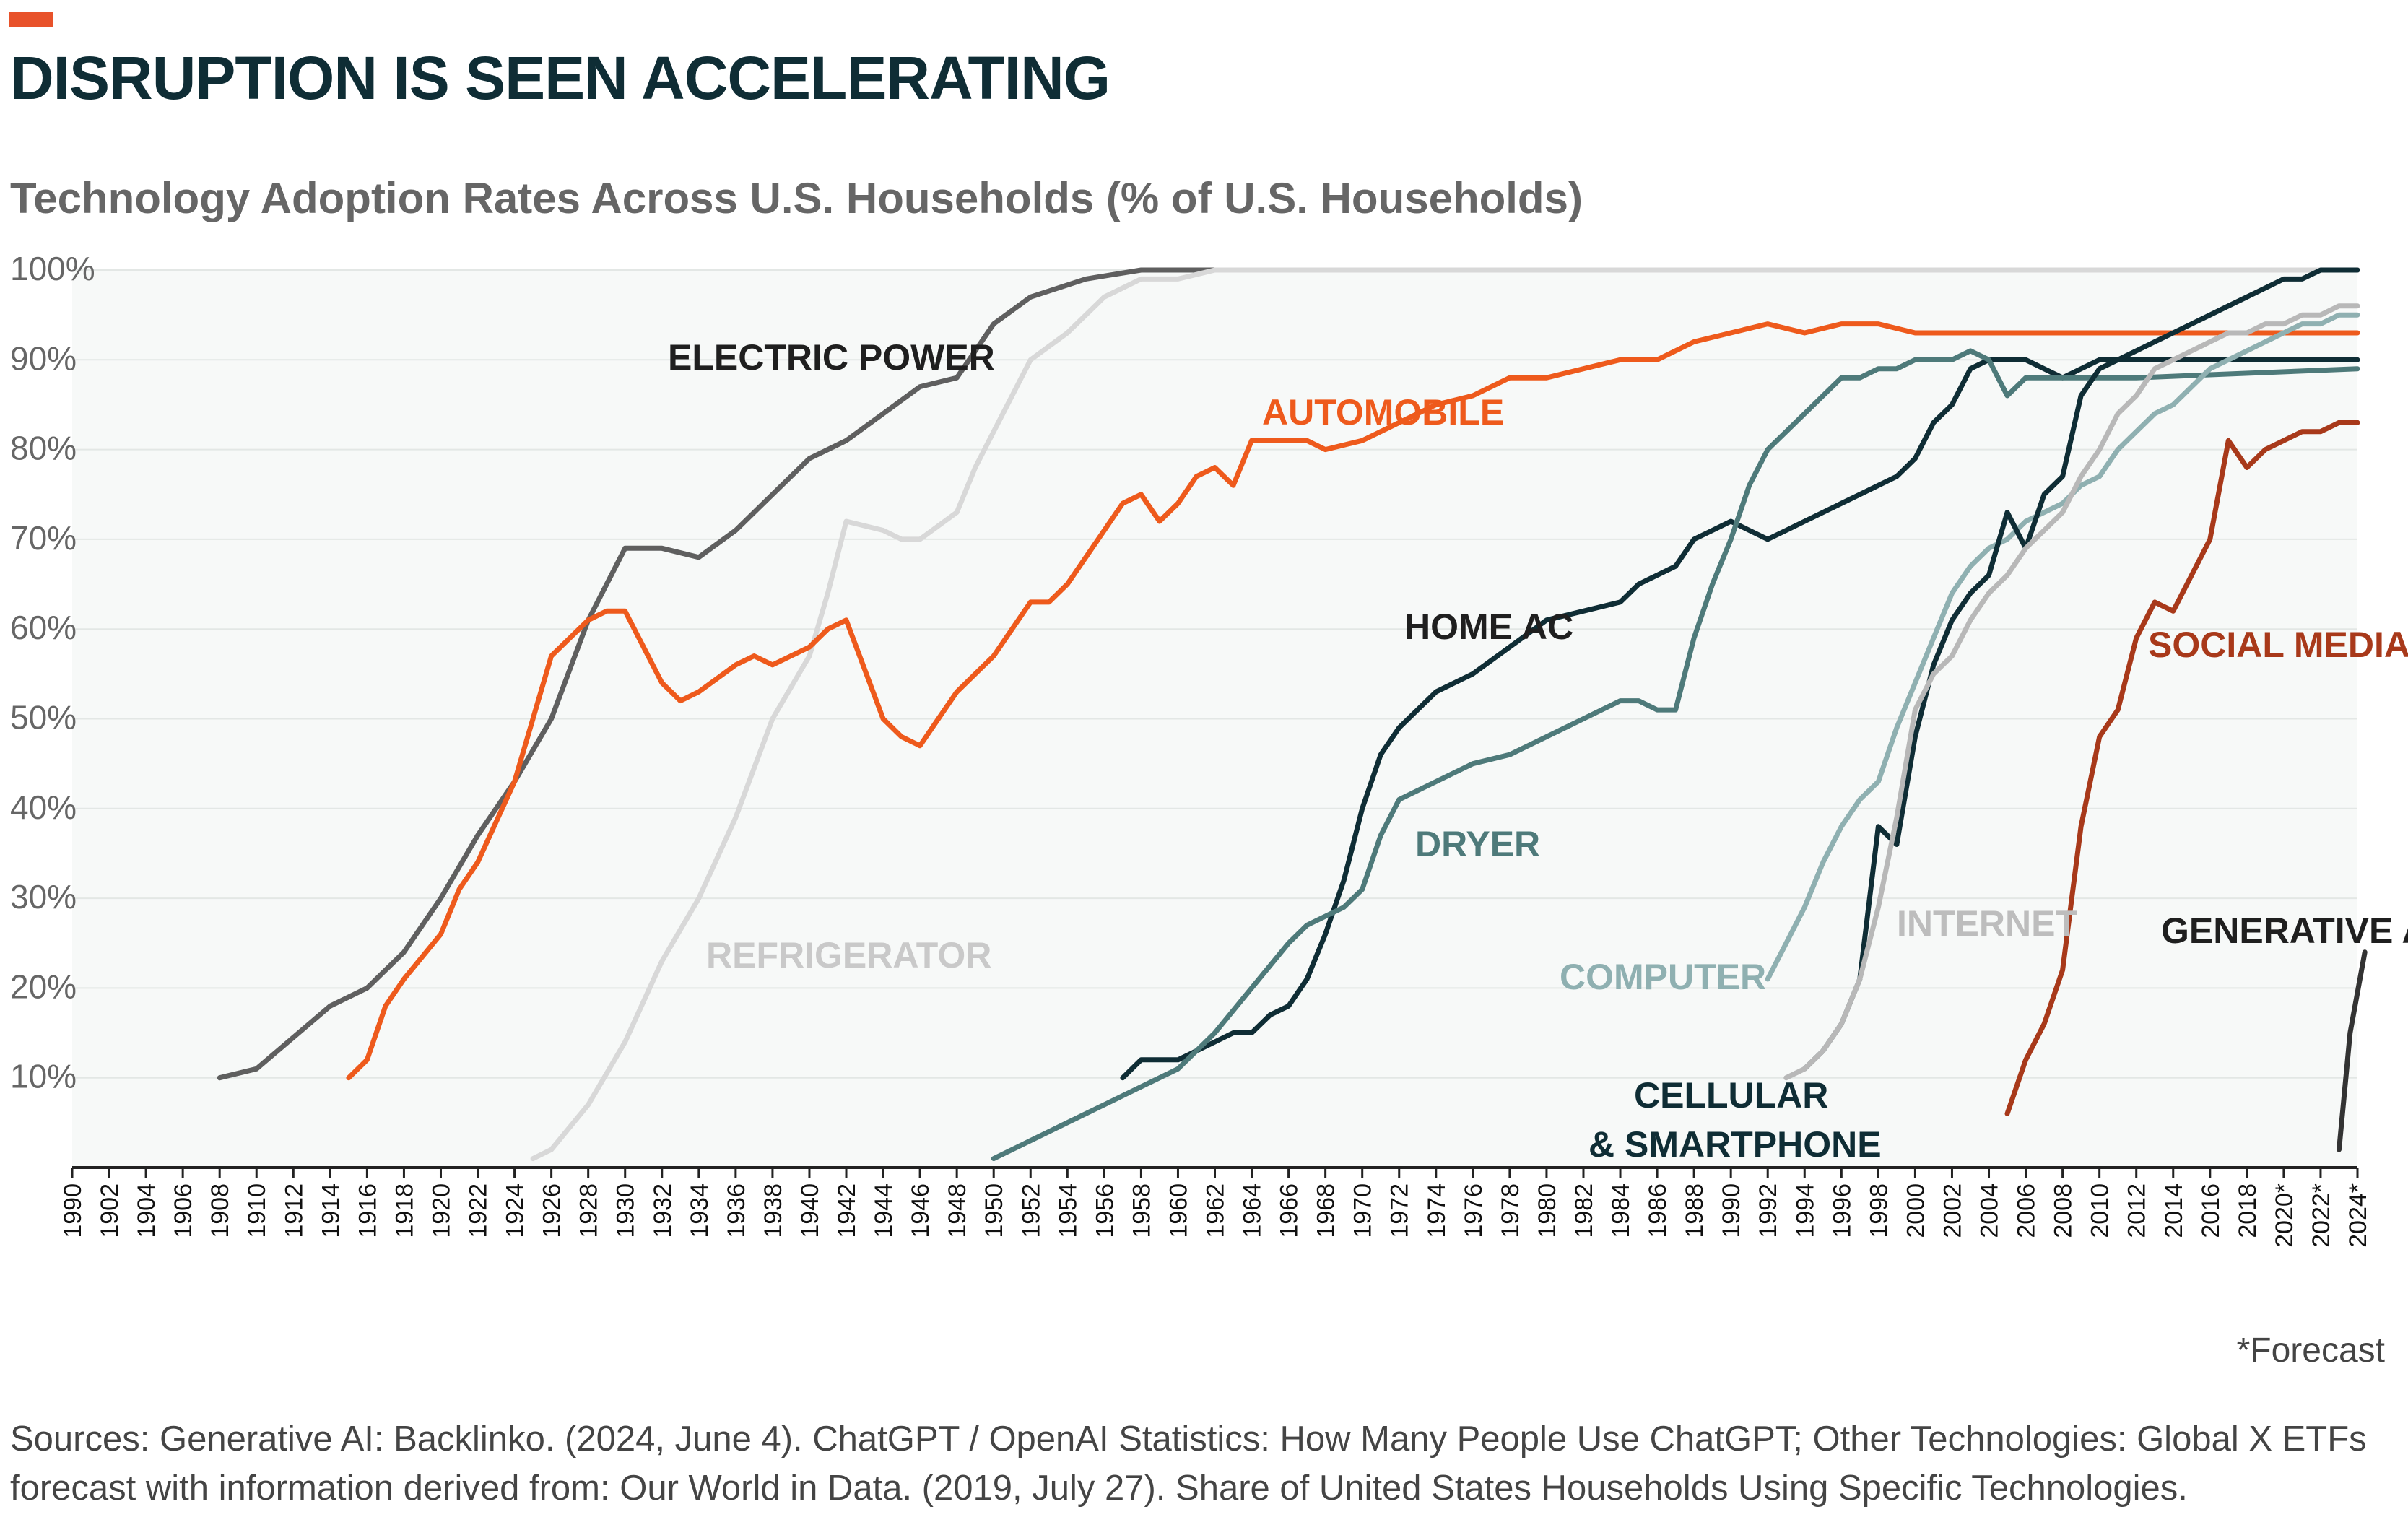  I want to click on y-tick-label: 20%, so click(43, 986).